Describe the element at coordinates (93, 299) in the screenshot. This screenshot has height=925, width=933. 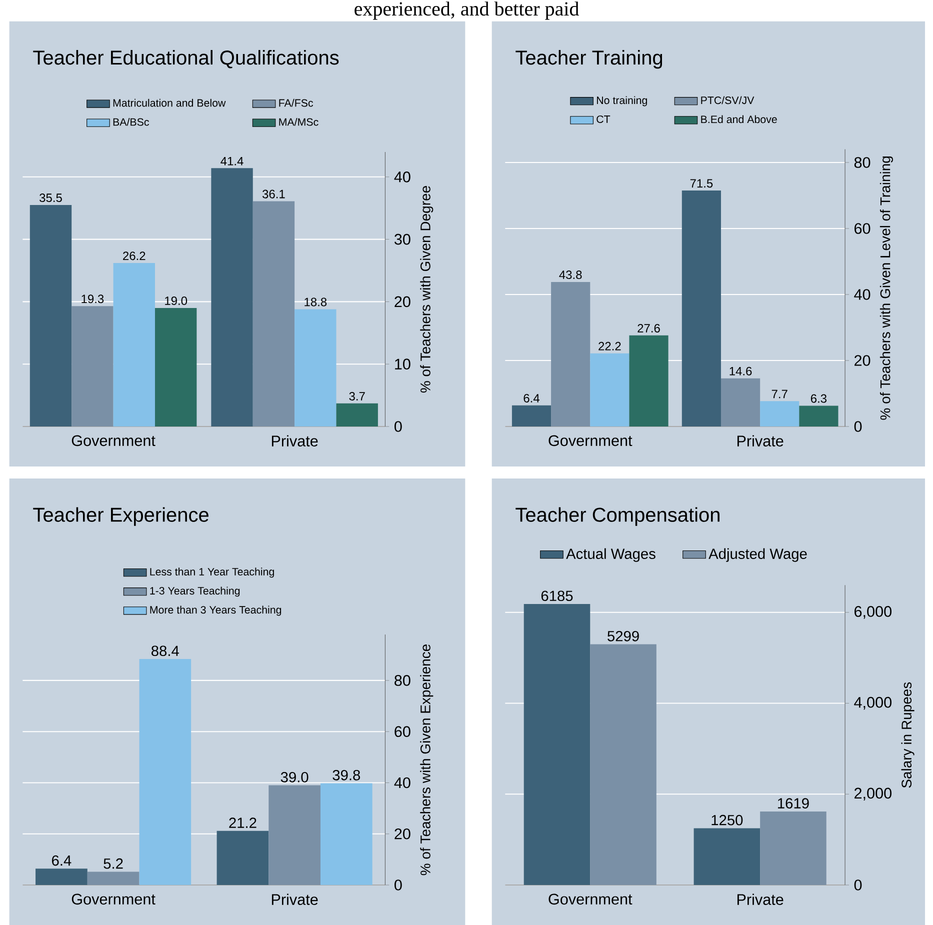
I see `data-label: 19.3` at that location.